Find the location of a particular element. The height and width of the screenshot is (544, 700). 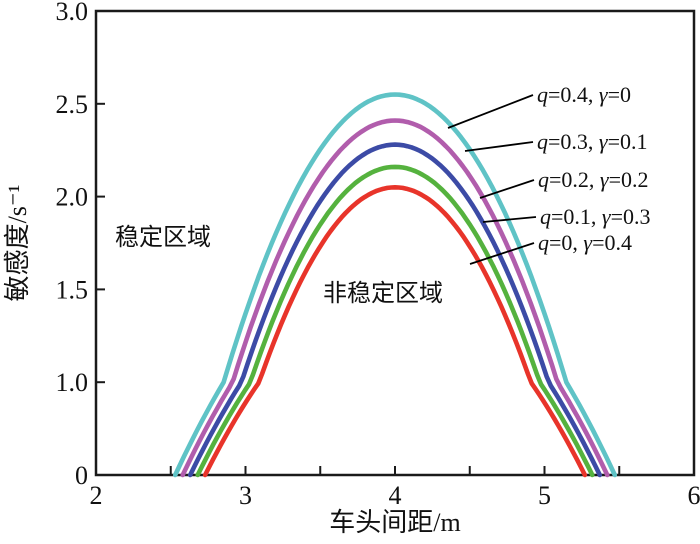

x-axis-ticks is located at coordinates (395, 470).